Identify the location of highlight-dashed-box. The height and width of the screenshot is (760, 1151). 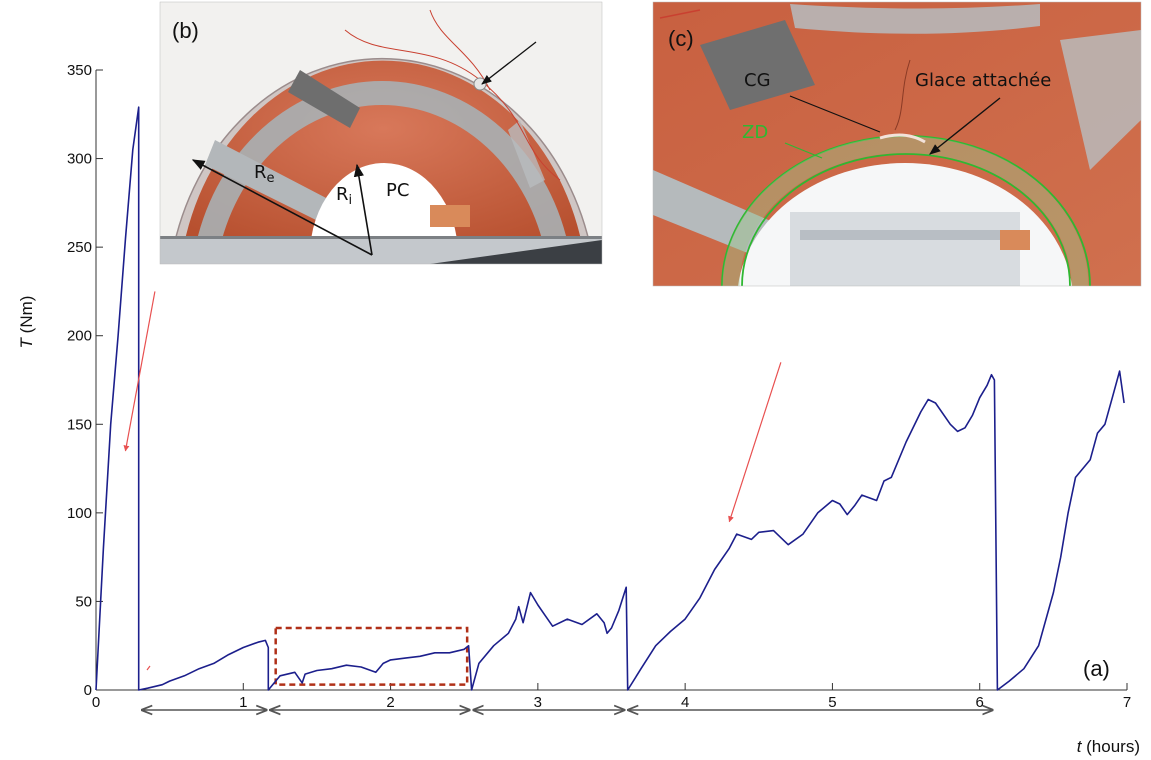
(371, 656).